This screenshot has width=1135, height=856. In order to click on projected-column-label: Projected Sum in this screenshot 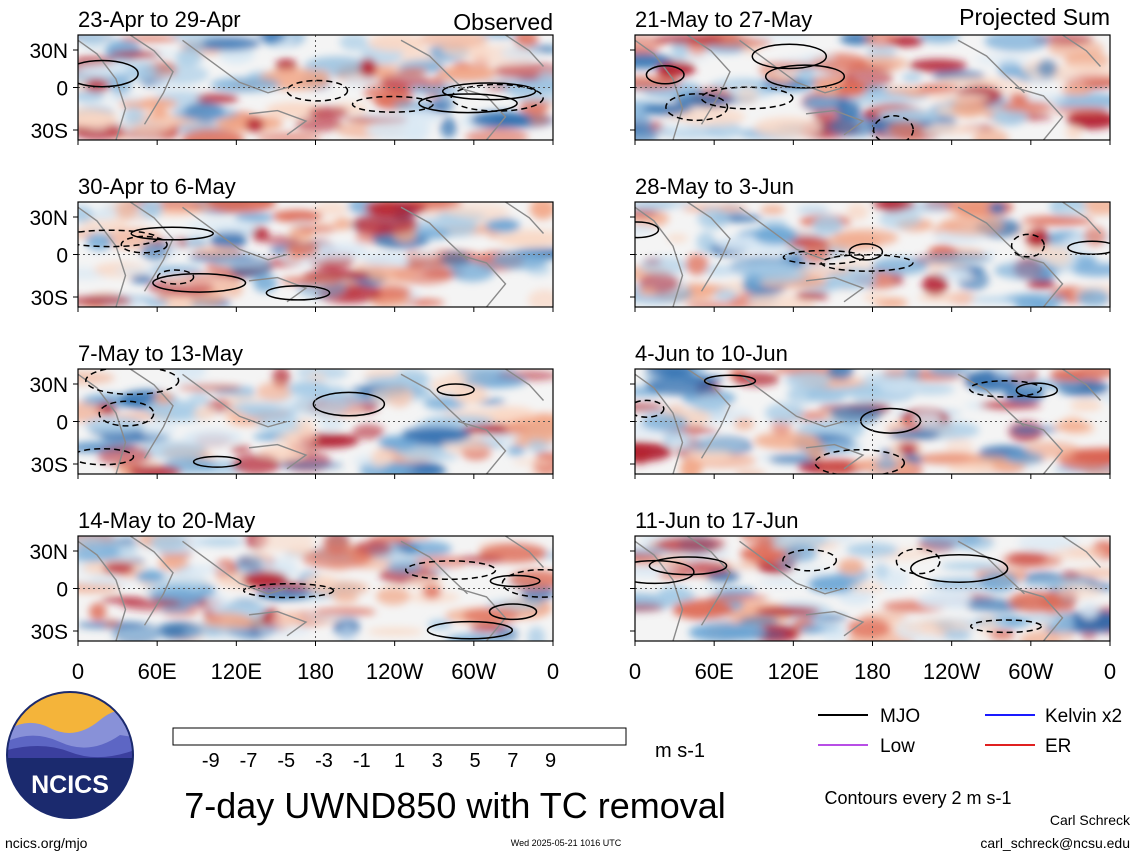, I will do `click(1034, 17)`.